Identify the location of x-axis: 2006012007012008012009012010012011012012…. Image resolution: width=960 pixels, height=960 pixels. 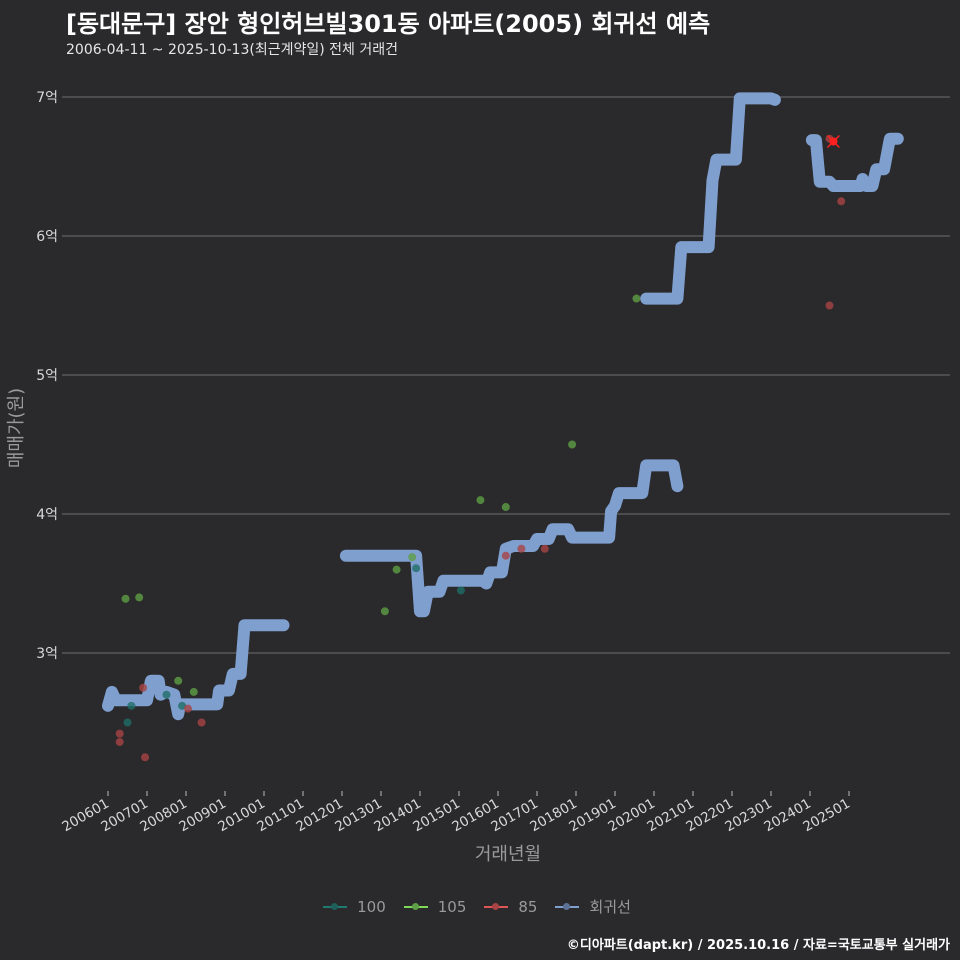
(456, 813).